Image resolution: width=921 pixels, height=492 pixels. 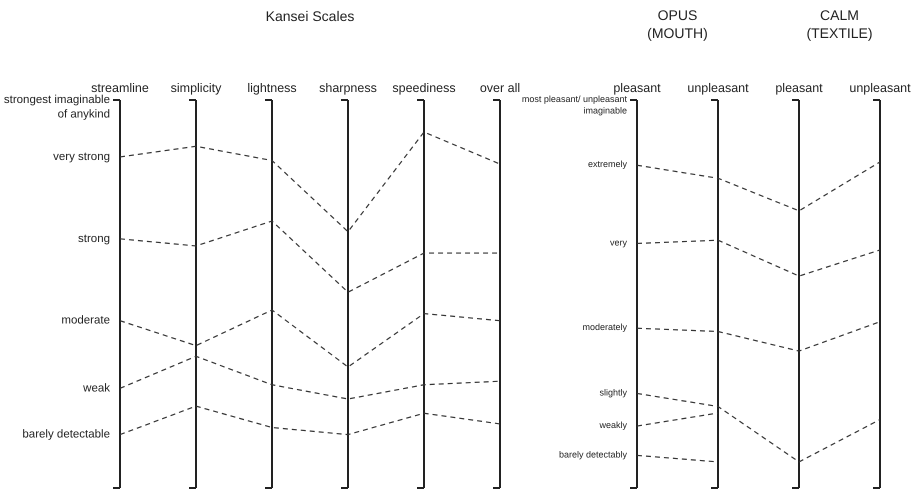 What do you see at coordinates (85, 320) in the screenshot?
I see `annotation: moderate` at bounding box center [85, 320].